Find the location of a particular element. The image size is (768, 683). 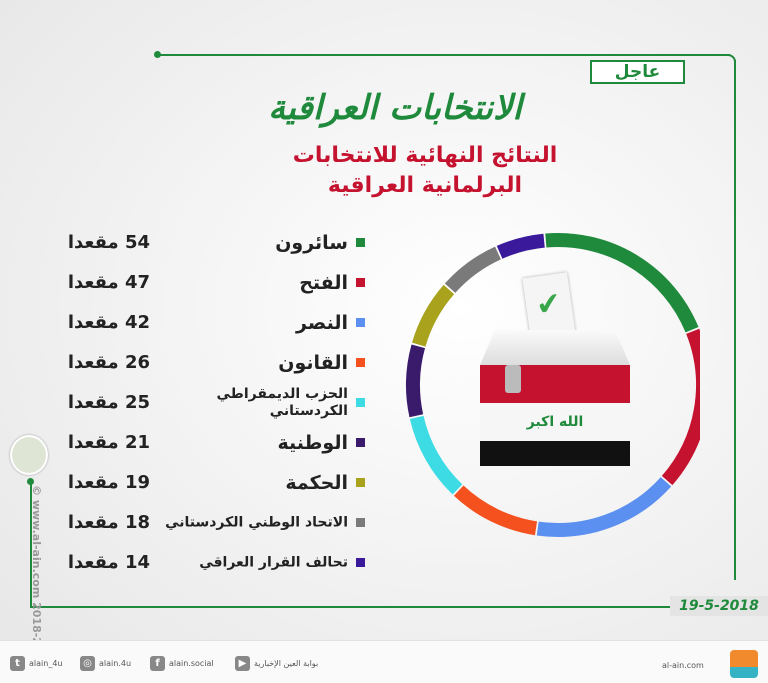

seat-count: 18 مقعدا is located at coordinates (108, 522).